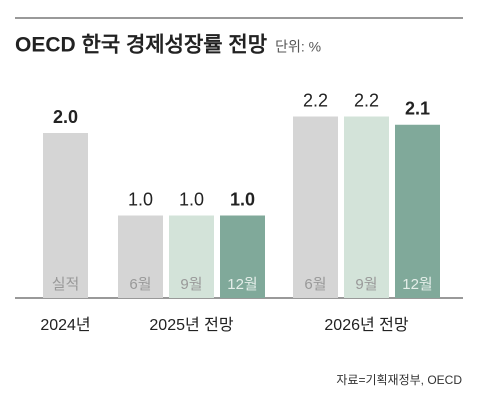  What do you see at coordinates (366, 325) in the screenshot?
I see `group-label: 2026년 전망` at bounding box center [366, 325].